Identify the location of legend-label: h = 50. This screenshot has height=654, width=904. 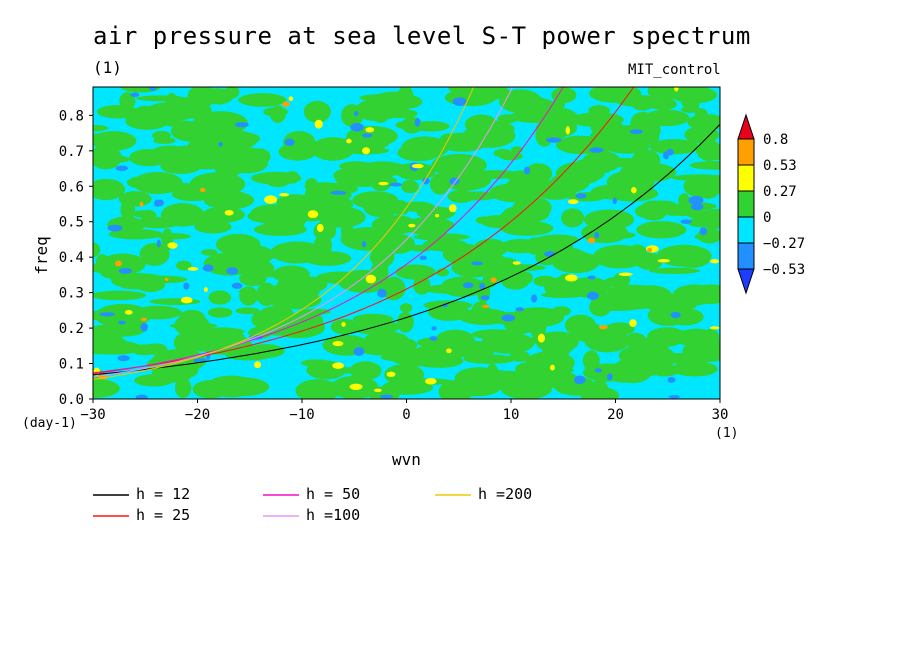
(333, 494).